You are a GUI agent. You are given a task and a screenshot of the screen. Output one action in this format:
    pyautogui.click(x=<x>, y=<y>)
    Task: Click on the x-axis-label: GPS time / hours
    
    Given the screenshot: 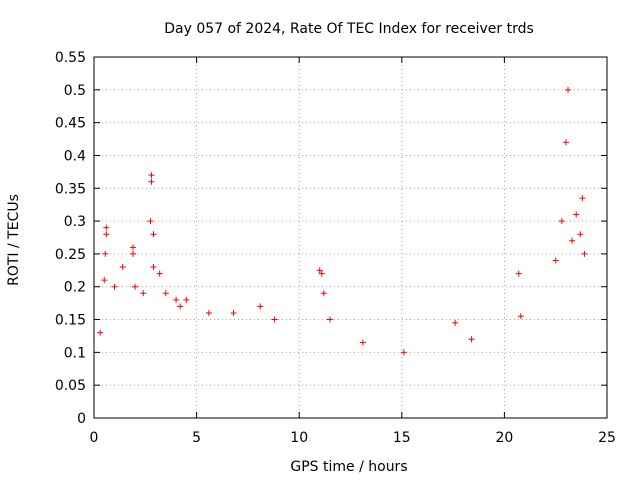 What is the action you would take?
    pyautogui.click(x=348, y=467)
    